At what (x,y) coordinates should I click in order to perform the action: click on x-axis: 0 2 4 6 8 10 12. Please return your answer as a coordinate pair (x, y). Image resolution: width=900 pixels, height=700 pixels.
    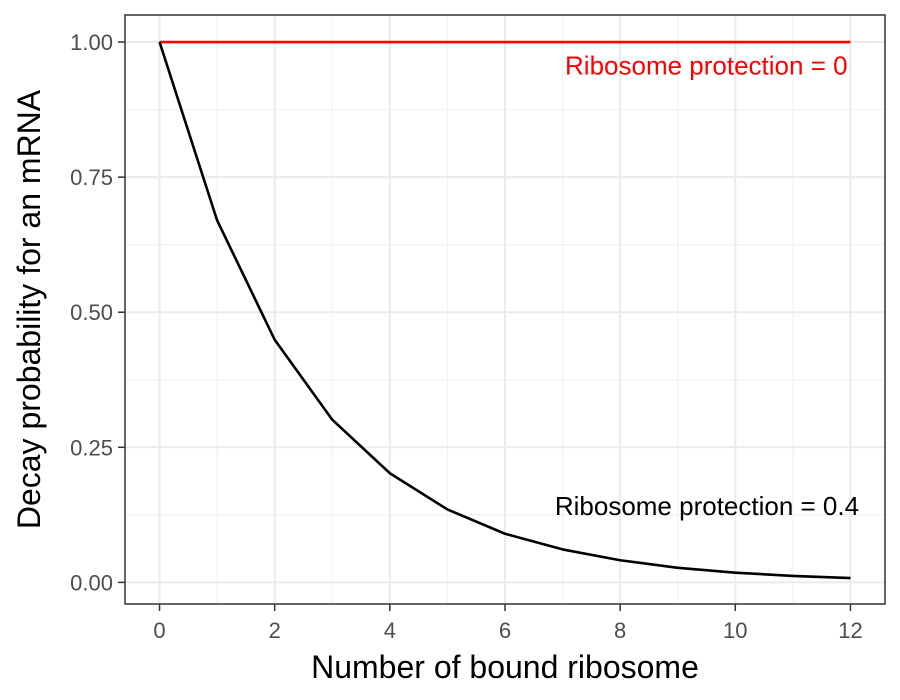
    Looking at the image, I should click on (508, 623).